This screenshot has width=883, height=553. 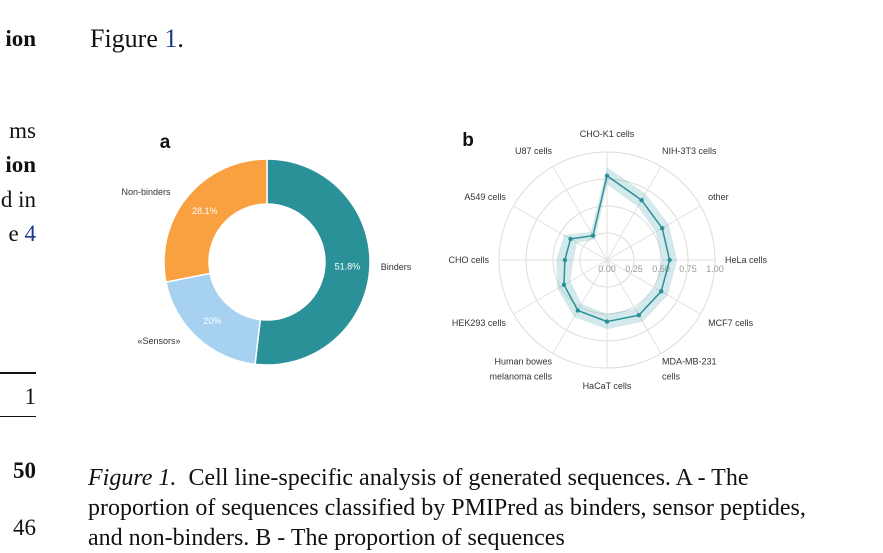 I want to click on radar-axis-label: other, so click(x=718, y=197).